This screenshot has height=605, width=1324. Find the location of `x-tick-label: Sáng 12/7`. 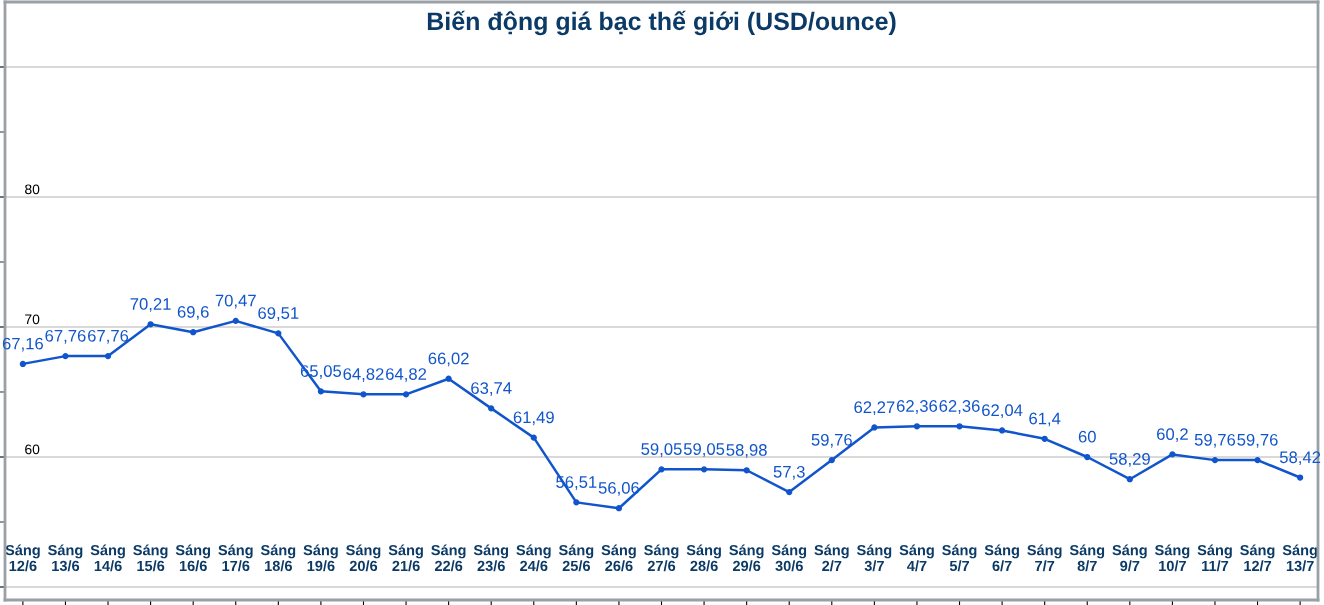

x-tick-label: Sáng 12/7 is located at coordinates (1257, 558).